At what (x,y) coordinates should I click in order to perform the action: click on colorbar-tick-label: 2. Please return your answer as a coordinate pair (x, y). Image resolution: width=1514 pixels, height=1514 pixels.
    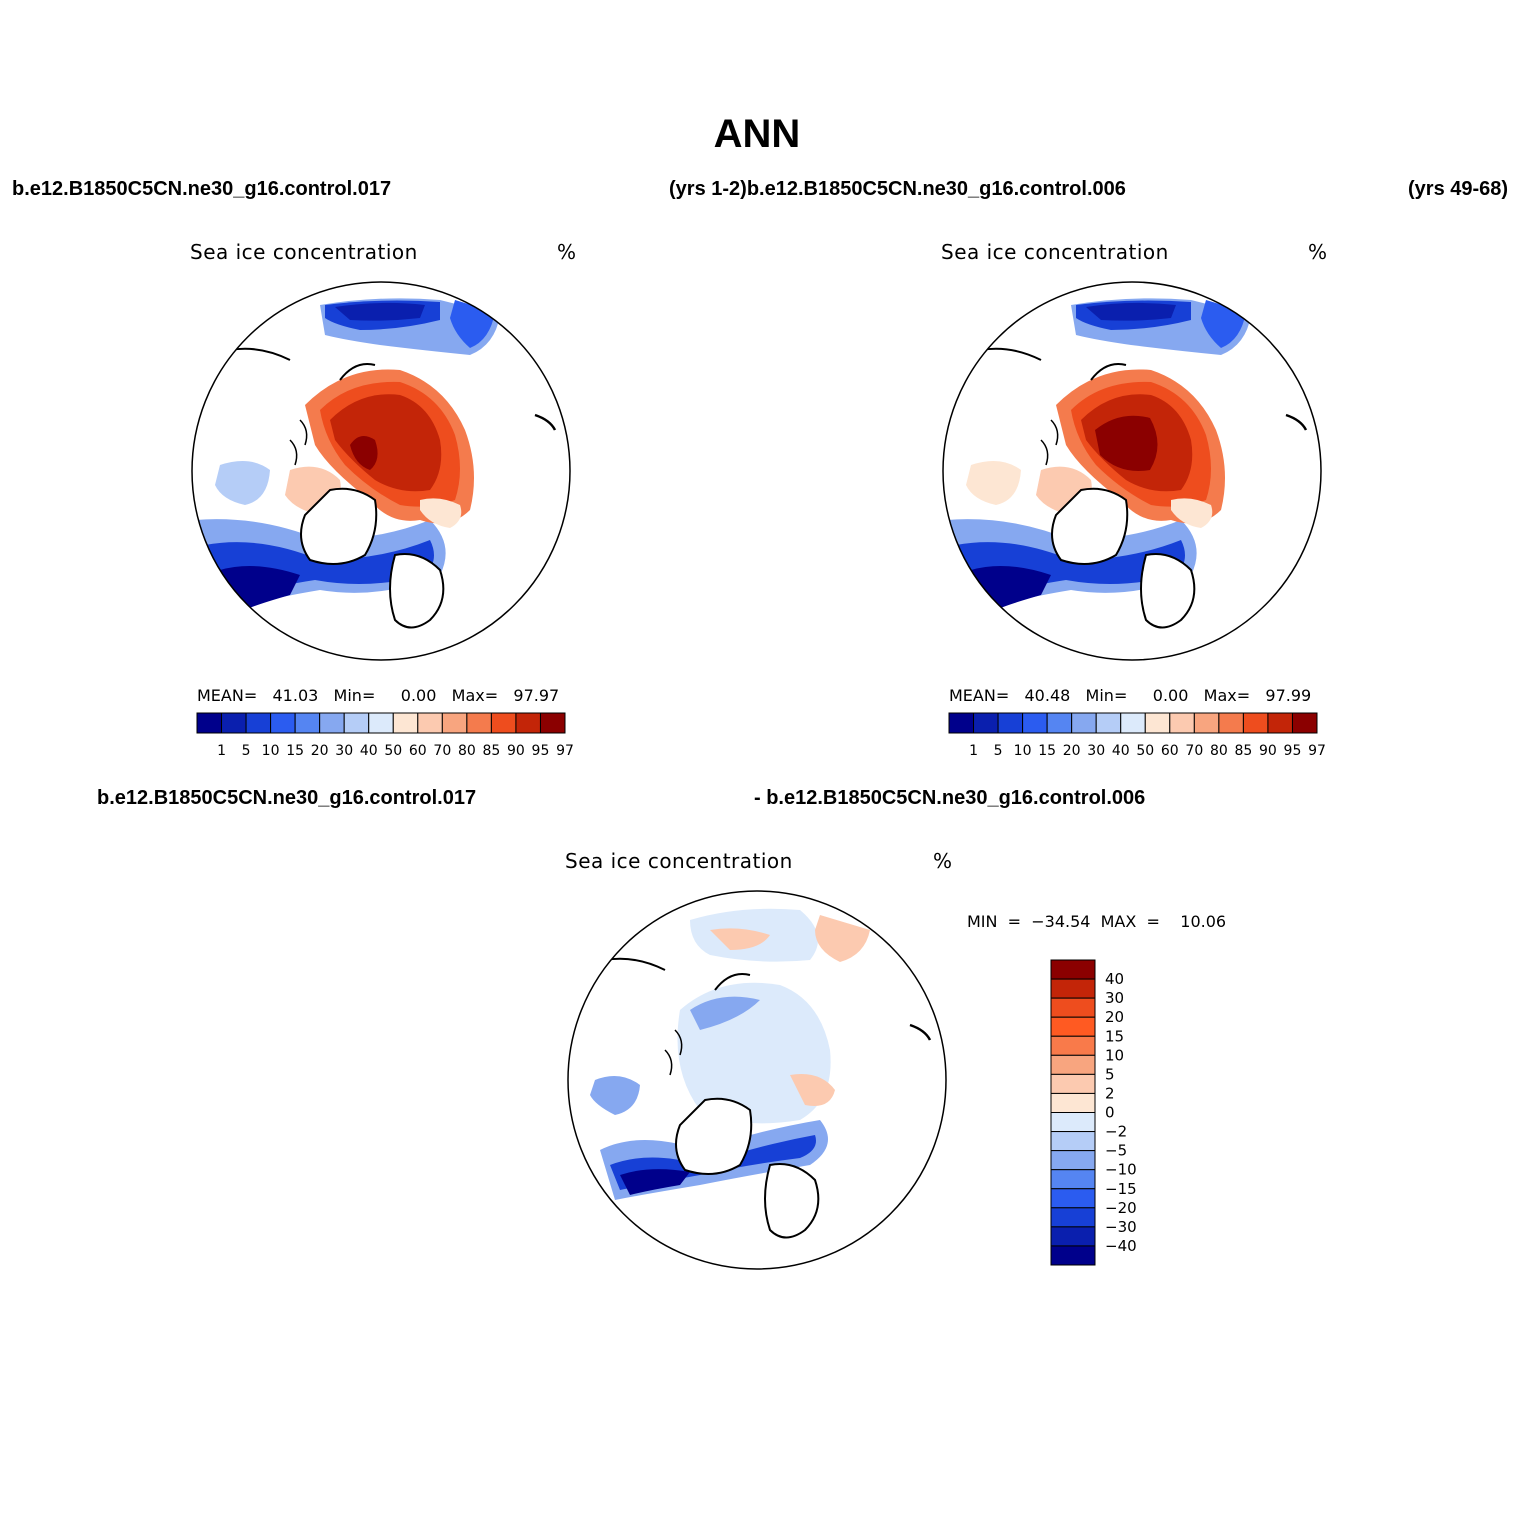
    Looking at the image, I should click on (1110, 1093).